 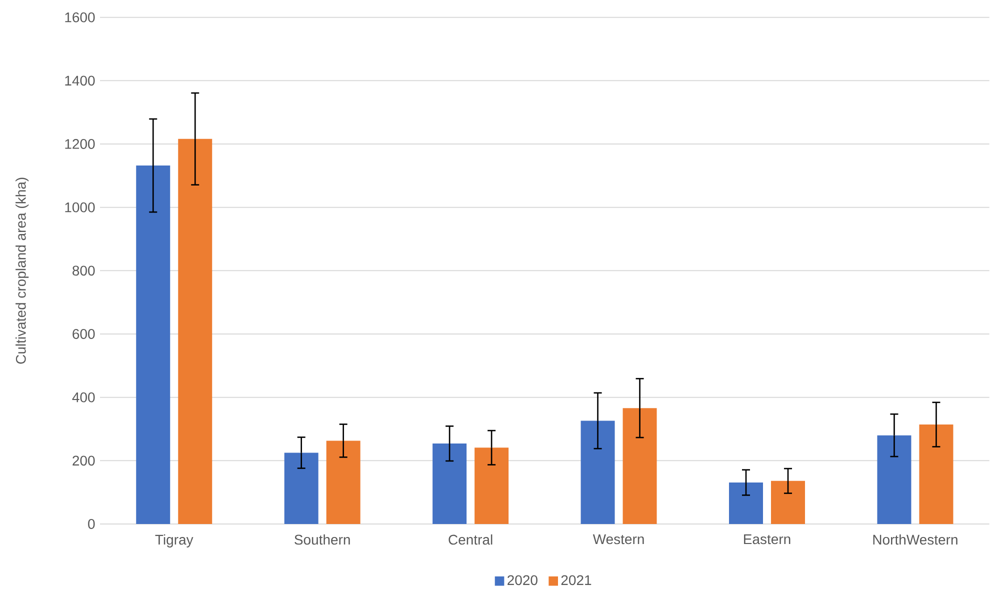 I want to click on y-tick-label: 1600, so click(x=80, y=17).